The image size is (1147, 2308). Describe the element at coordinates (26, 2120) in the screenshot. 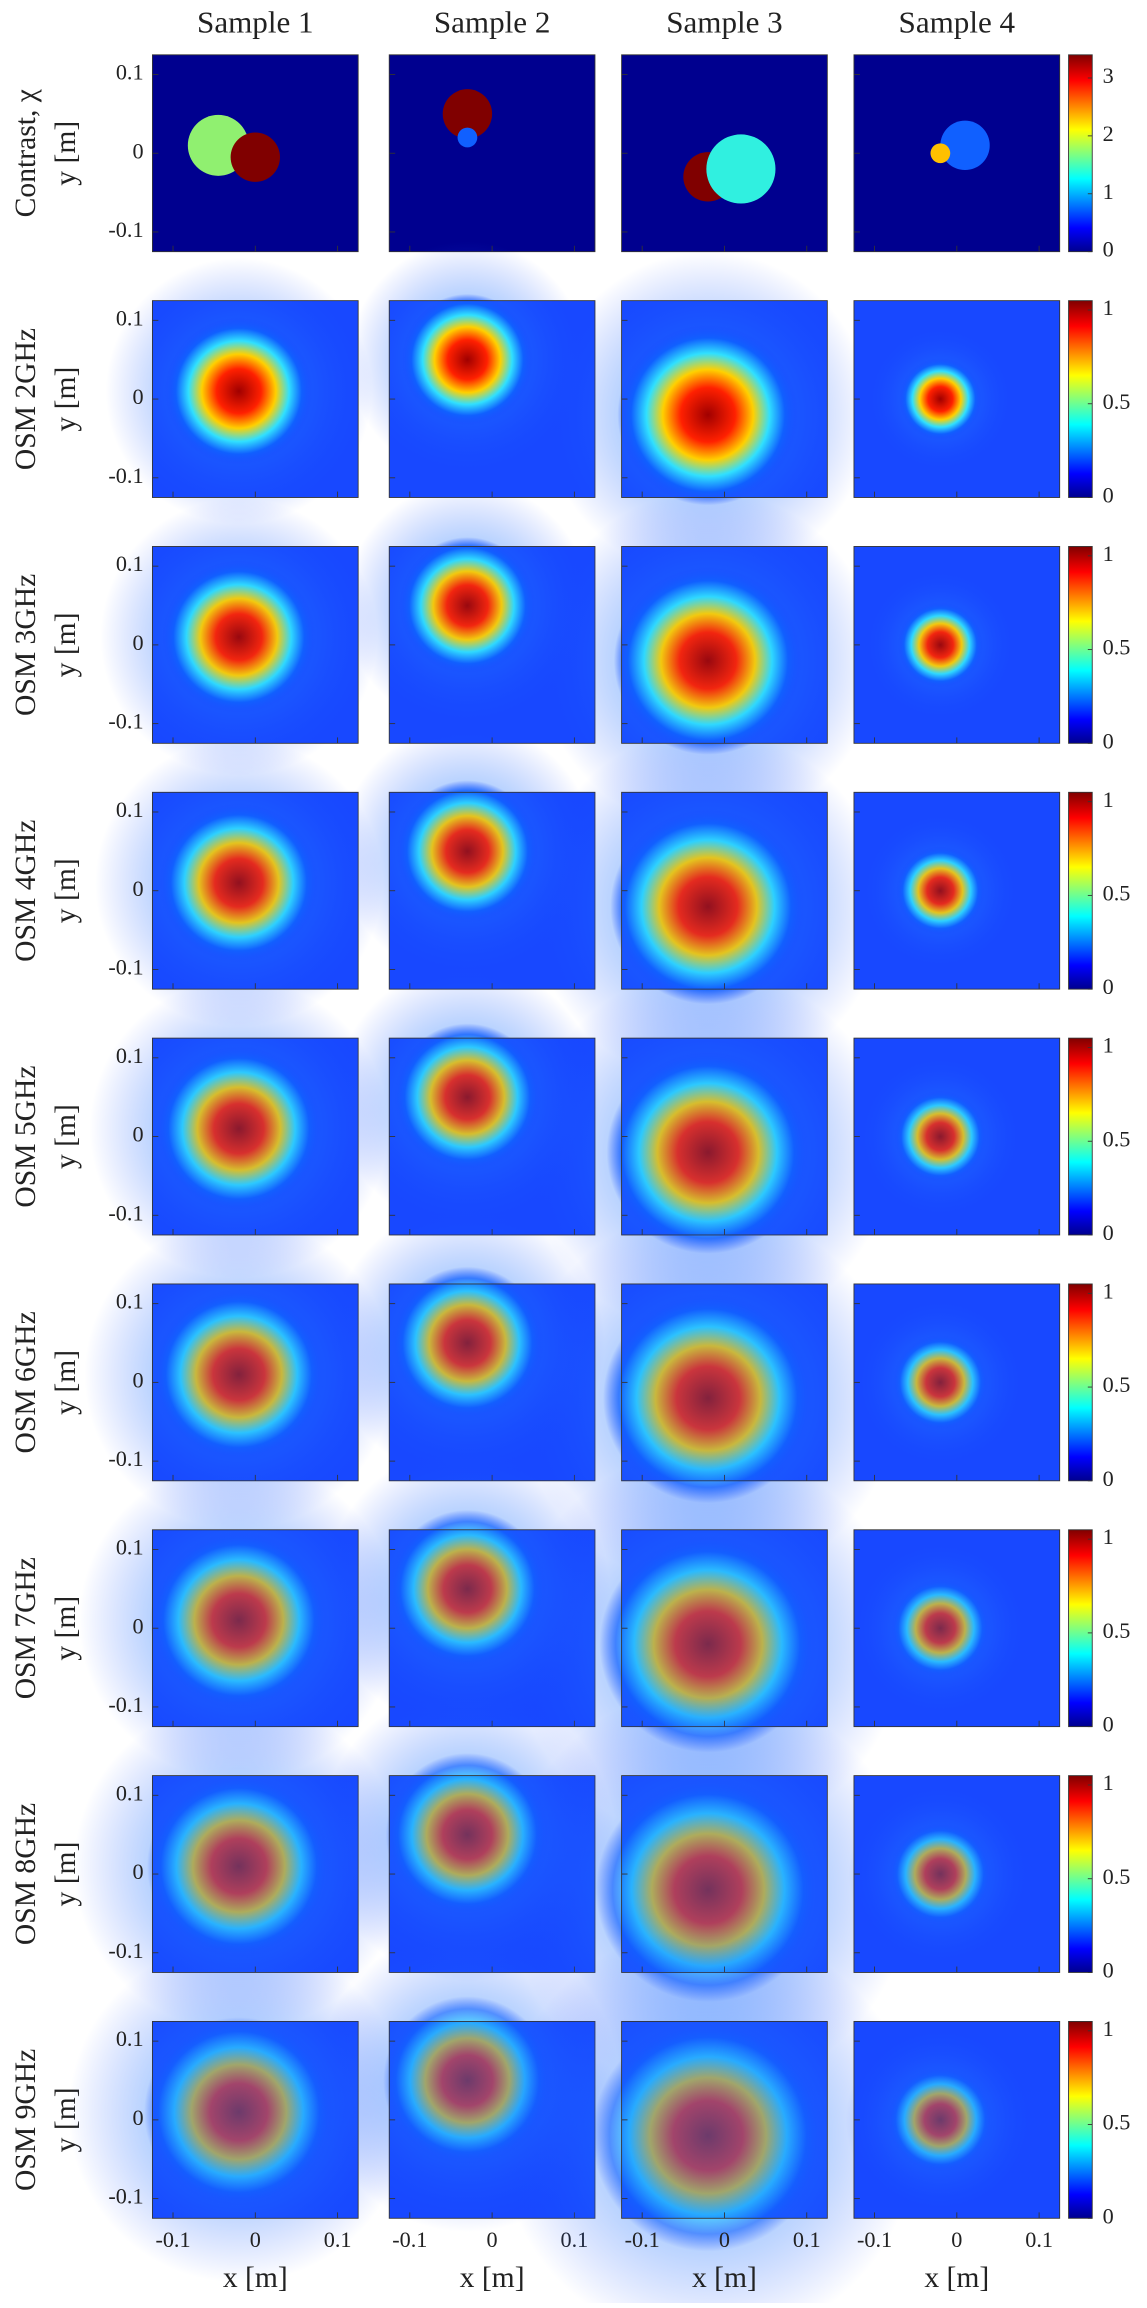

I see `row-label: OSM 9GHz` at that location.